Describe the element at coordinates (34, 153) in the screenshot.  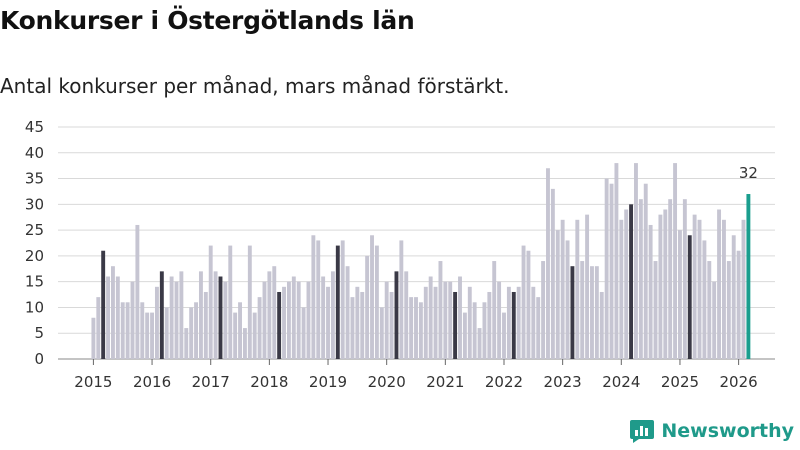
I see `y-tick-label: 40` at that location.